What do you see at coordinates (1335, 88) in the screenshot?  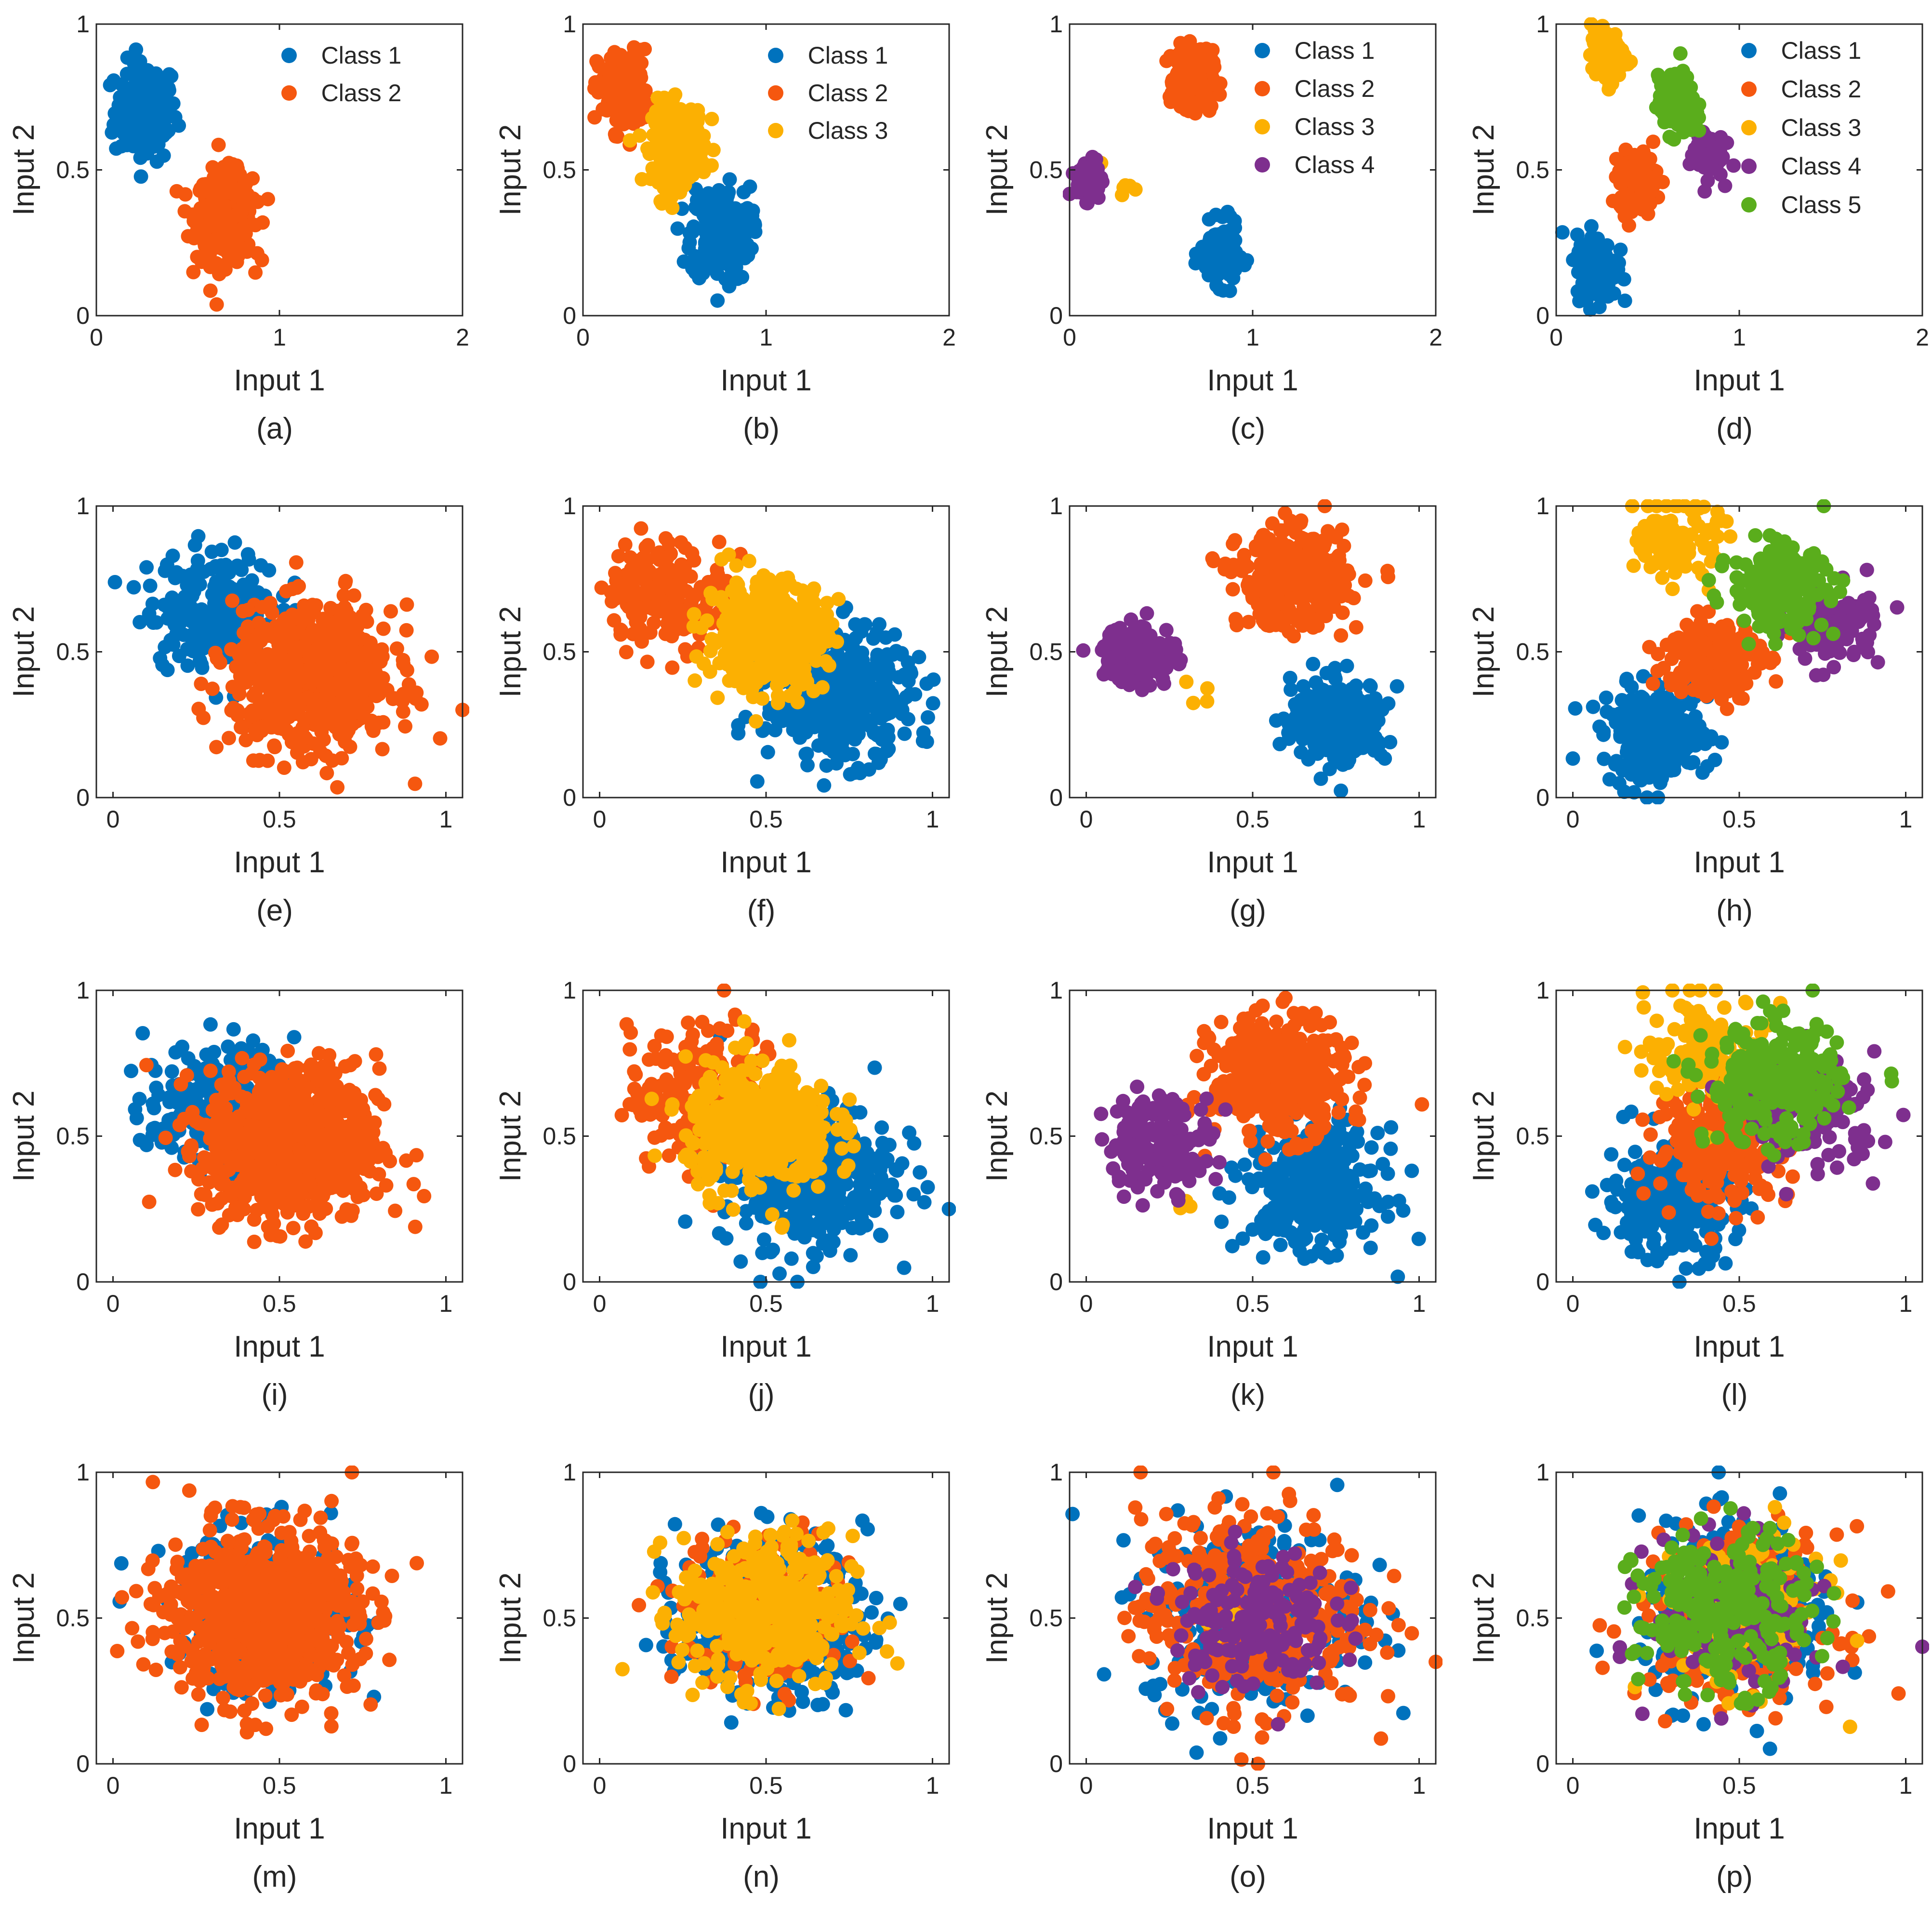 I see `legend-label: Class 2` at bounding box center [1335, 88].